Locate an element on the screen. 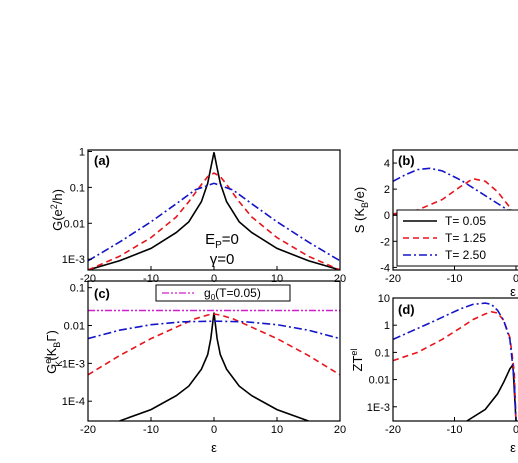 The height and width of the screenshot is (463, 518). panel-a-series-layer is located at coordinates (214, 211).